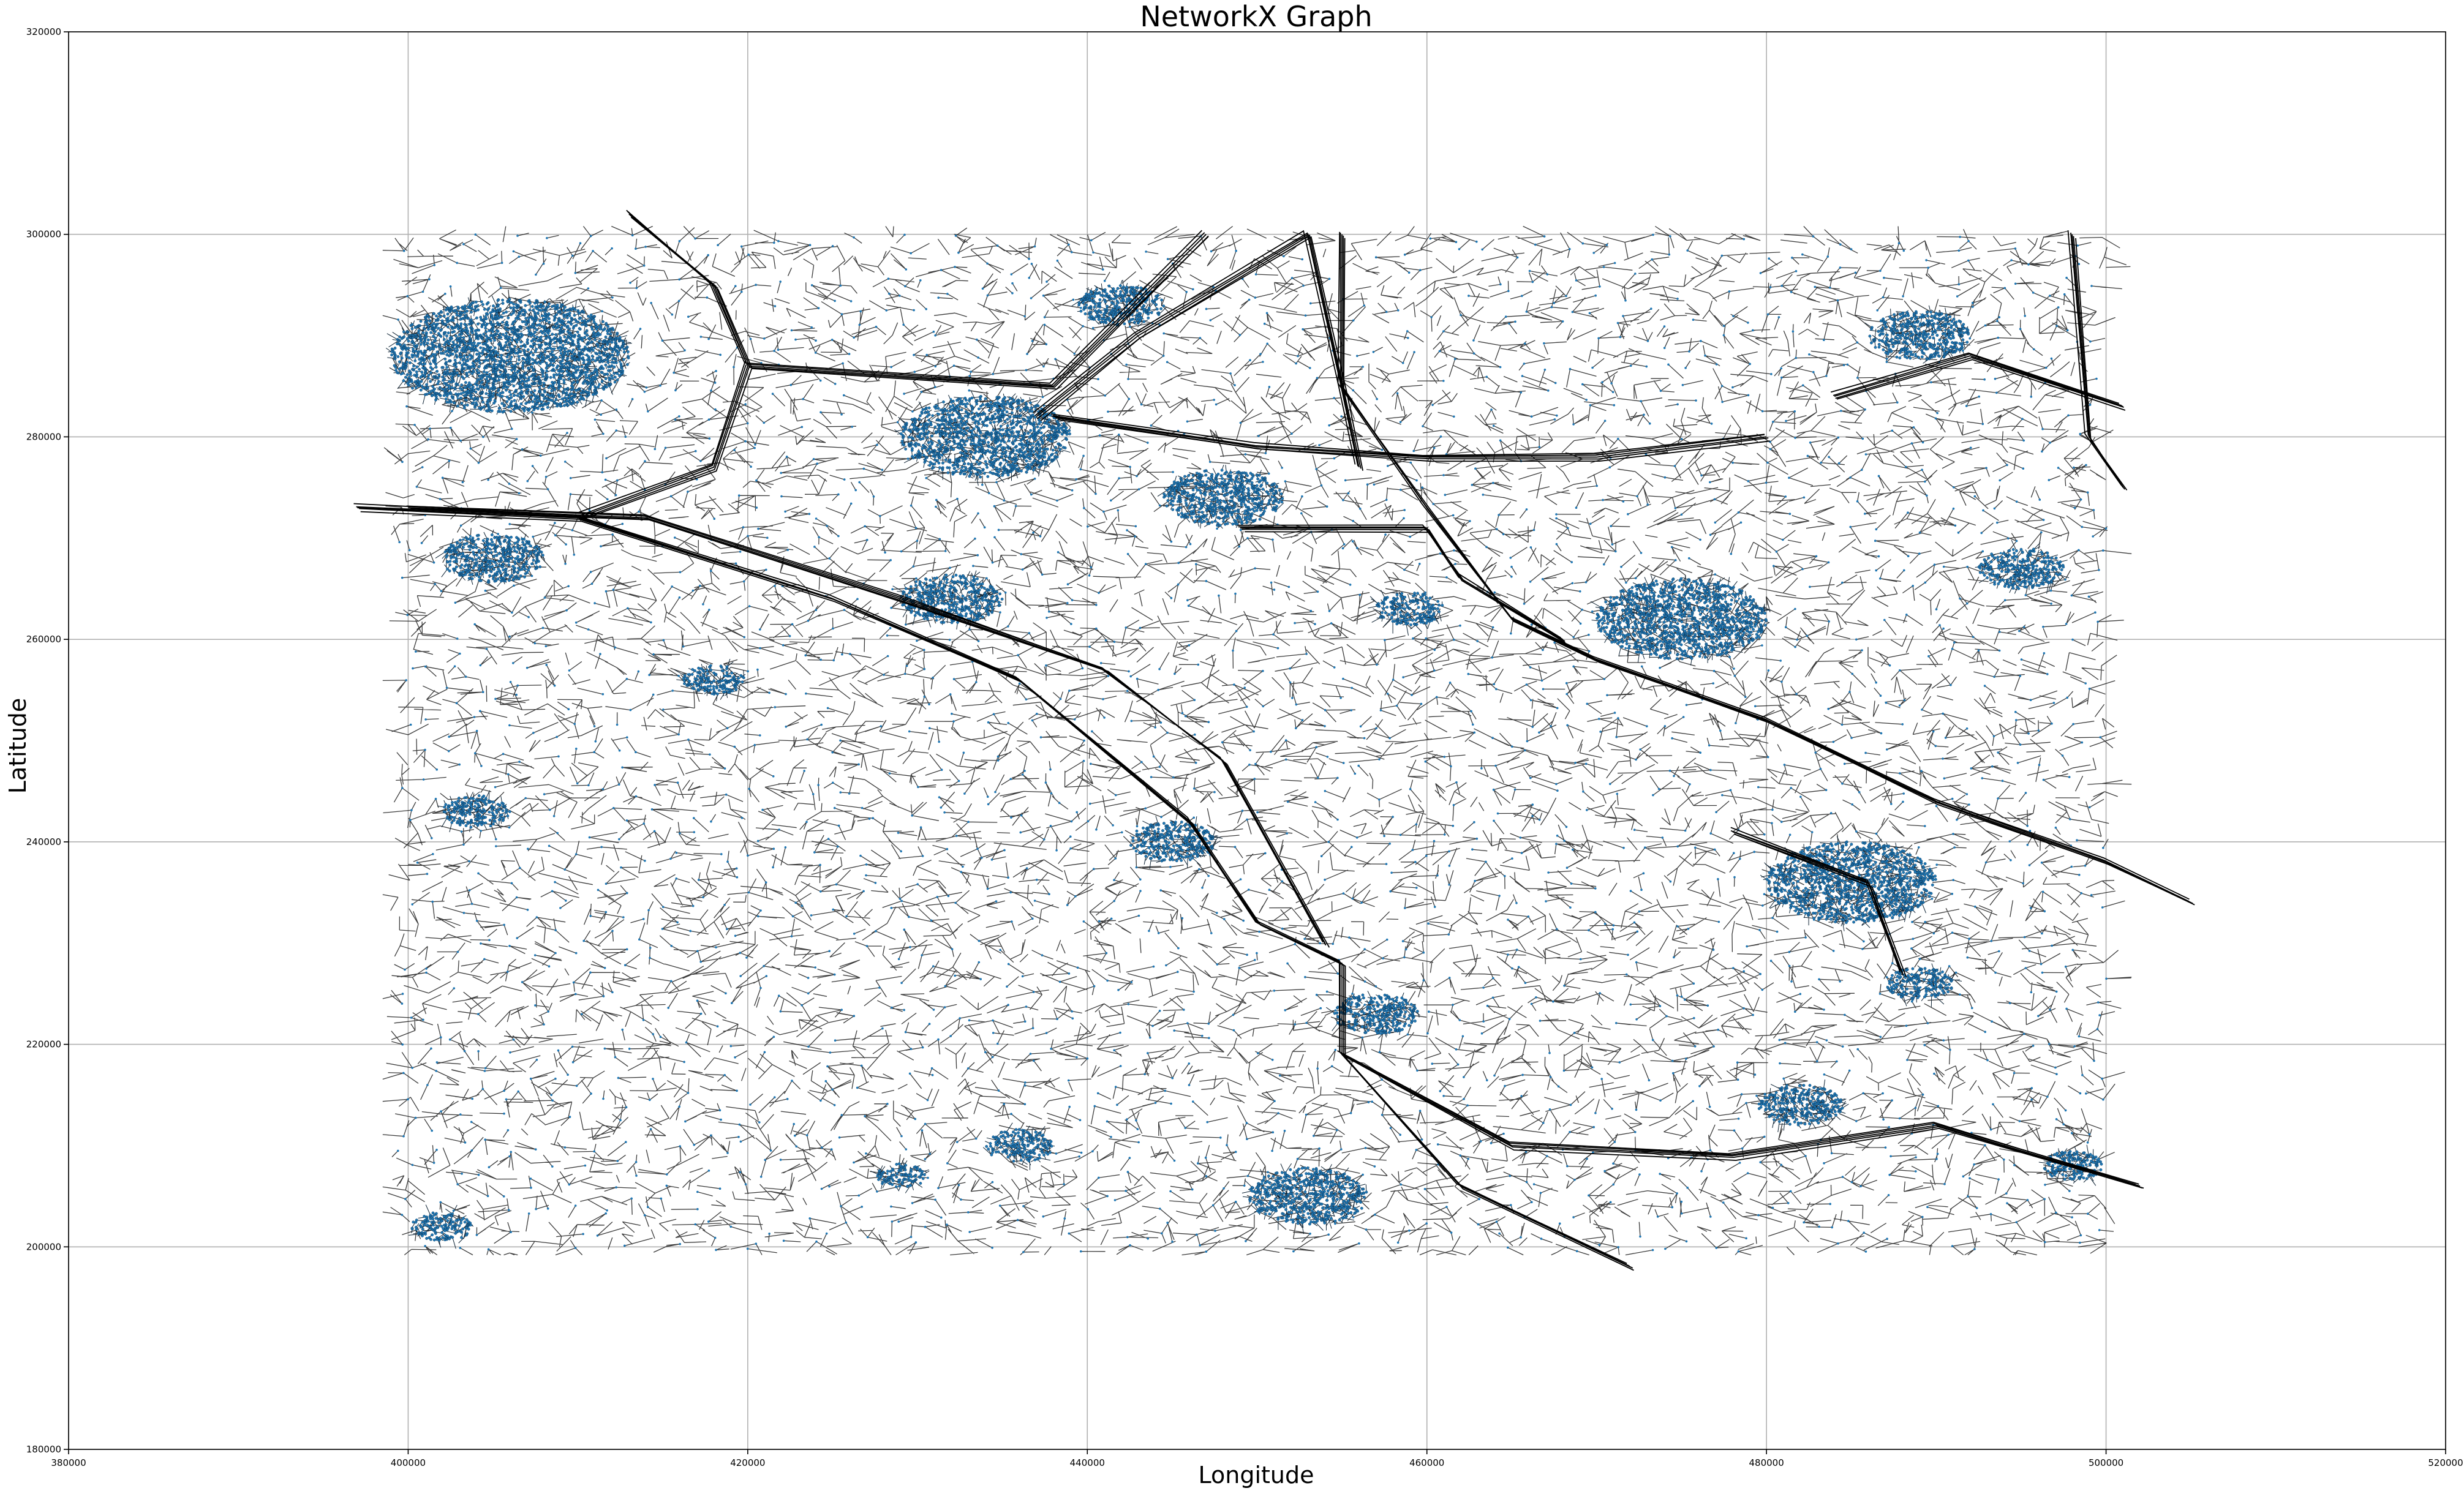 The height and width of the screenshot is (1491, 2464). I want to click on x-tick-label: 420000, so click(747, 1463).